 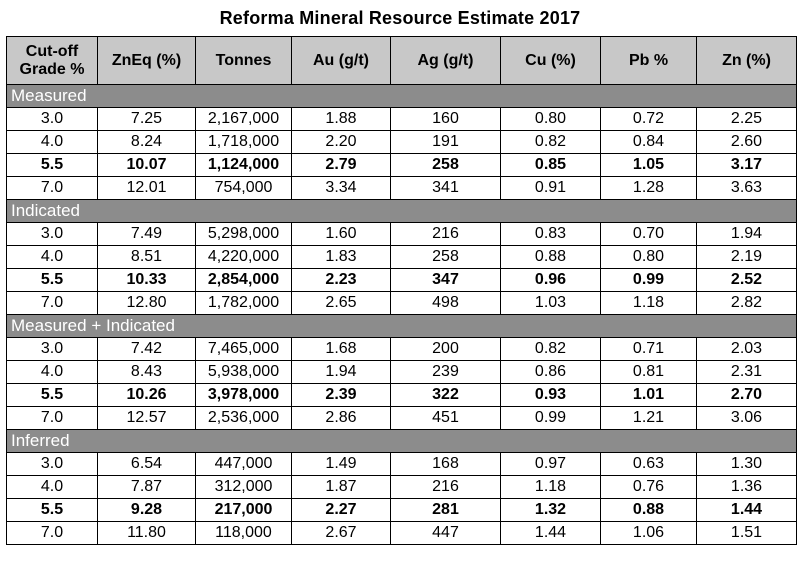 I want to click on cell-pb: 0.76, so click(x=648, y=487).